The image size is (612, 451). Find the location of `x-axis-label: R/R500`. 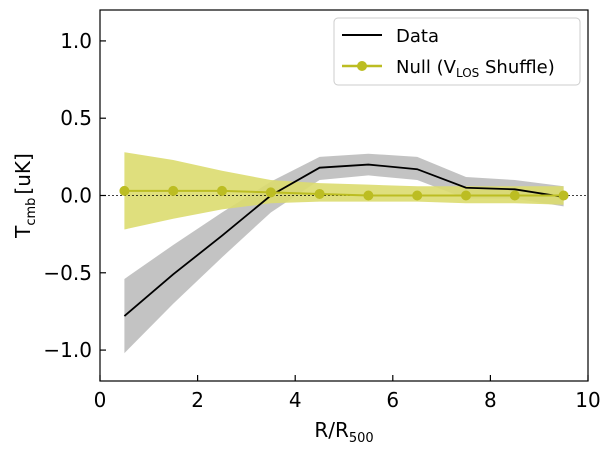

x-axis-label: R/R500 is located at coordinates (343, 432).